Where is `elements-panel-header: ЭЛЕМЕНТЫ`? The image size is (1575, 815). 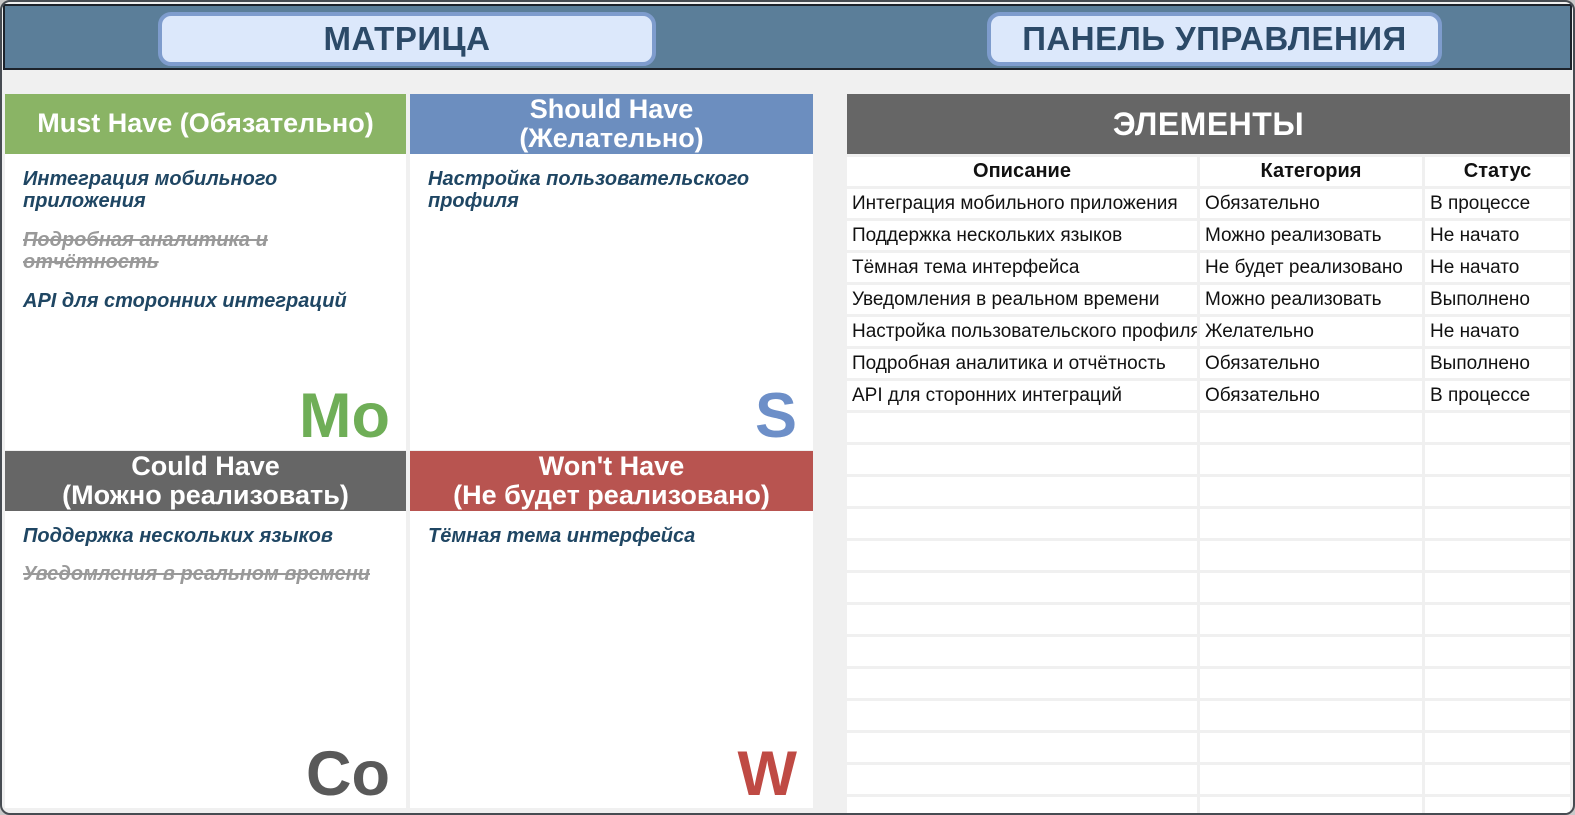 elements-panel-header: ЭЛЕМЕНТЫ is located at coordinates (1208, 124).